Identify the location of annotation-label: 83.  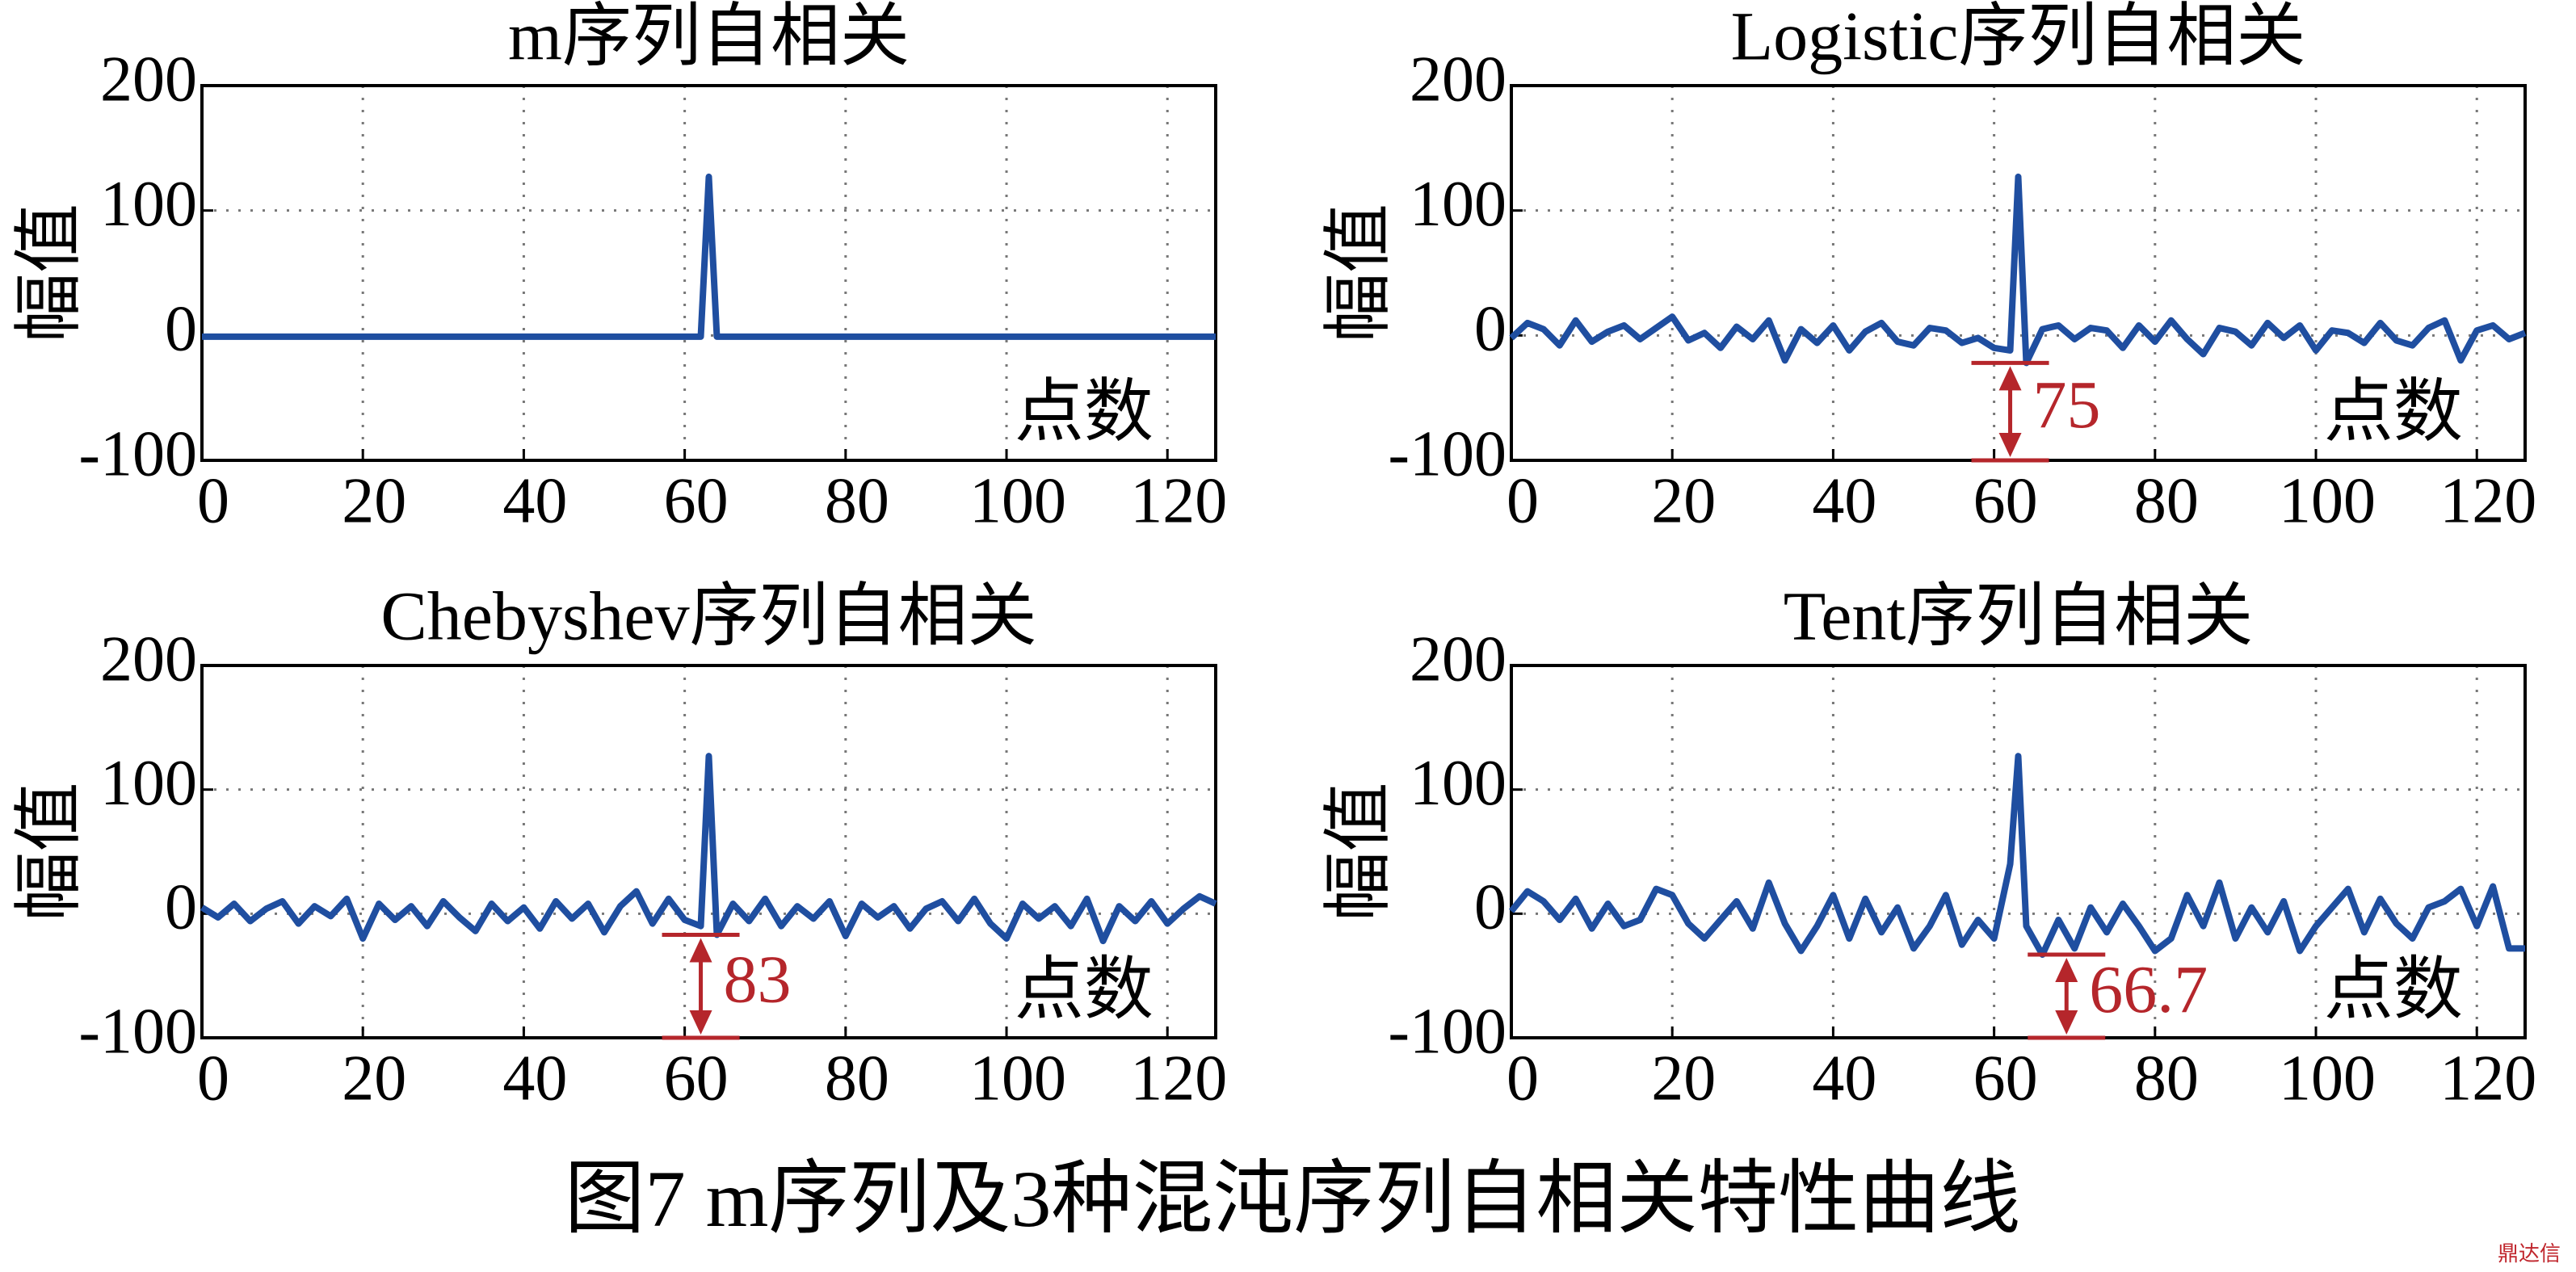
(758, 980).